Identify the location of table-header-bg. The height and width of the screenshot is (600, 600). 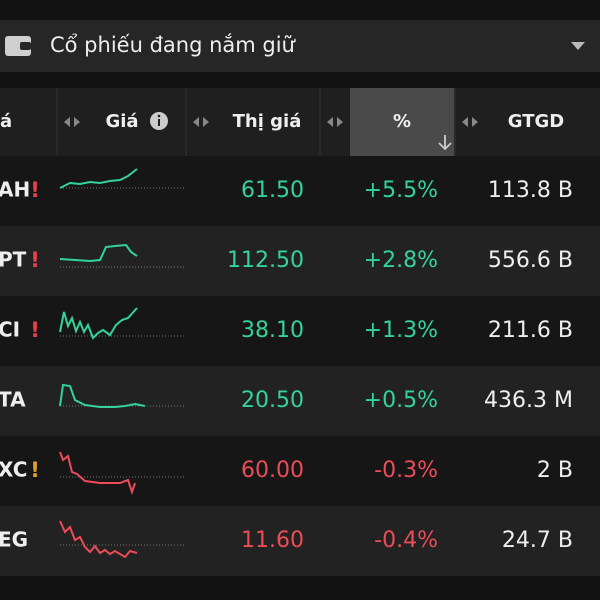
(300, 122).